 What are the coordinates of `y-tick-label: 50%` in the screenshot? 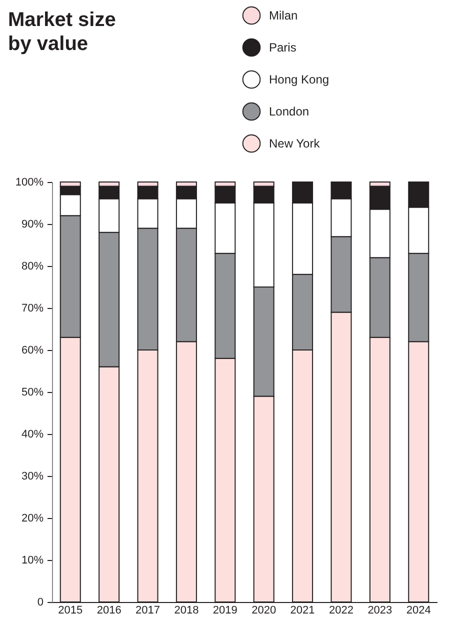 It's located at (32, 392).